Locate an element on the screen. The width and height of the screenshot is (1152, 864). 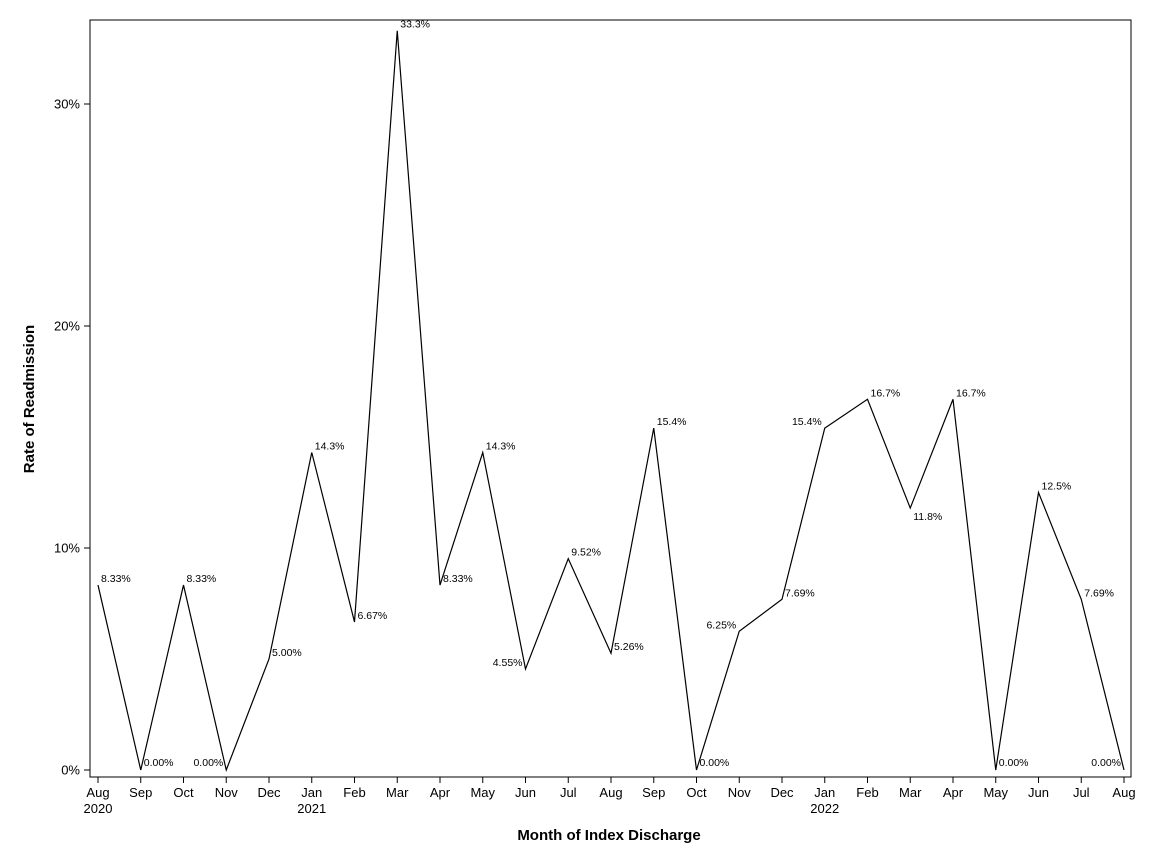
x-tick-year-label: 2020 is located at coordinates (98, 808).